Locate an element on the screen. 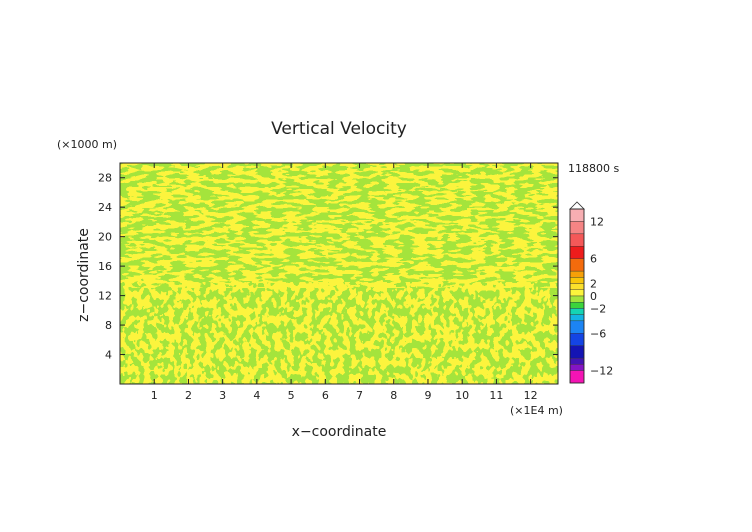  x-unit-label: (×1E4 m) is located at coordinates (536, 410).